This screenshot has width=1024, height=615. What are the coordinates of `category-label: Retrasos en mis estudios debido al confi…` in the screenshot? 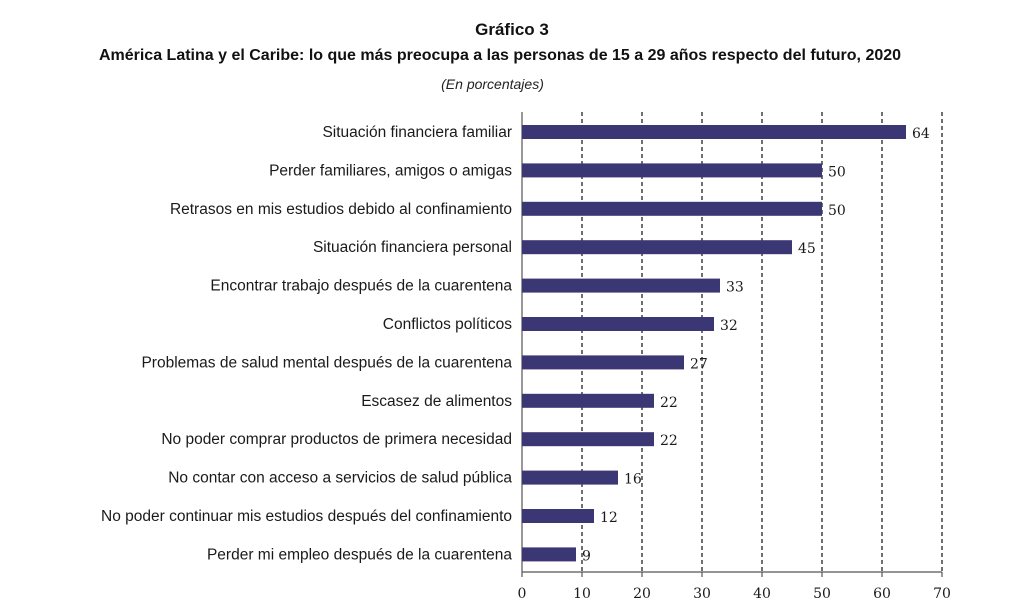 It's located at (341, 209).